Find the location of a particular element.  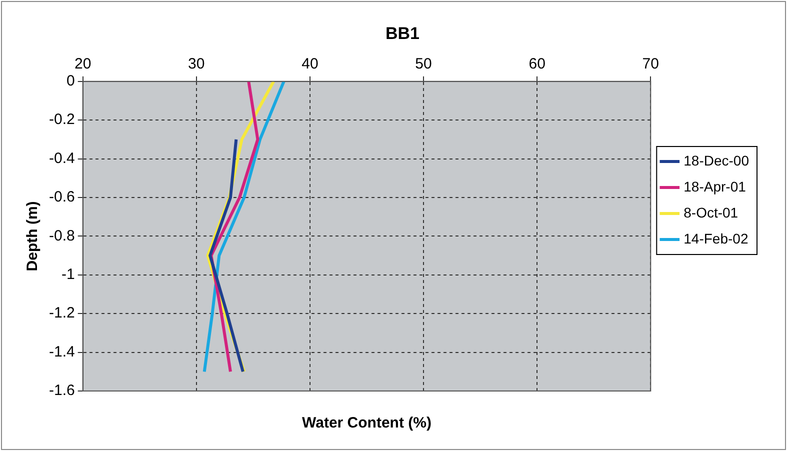

y-tick-label: 0 is located at coordinates (70, 81).